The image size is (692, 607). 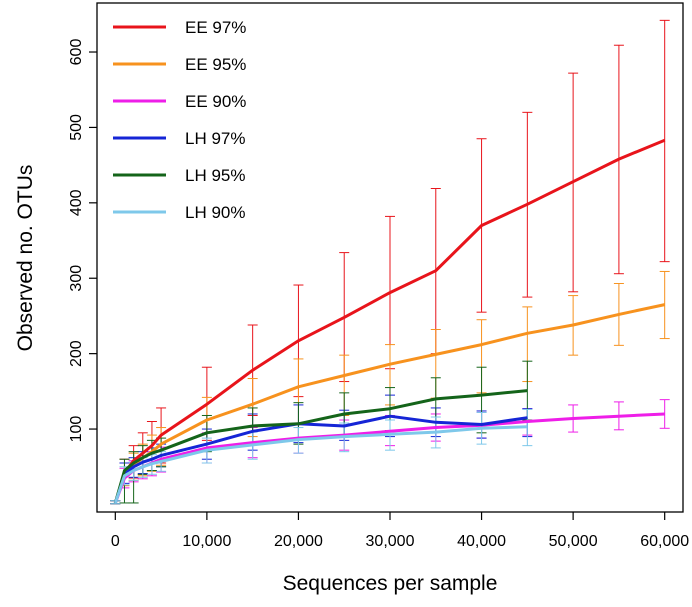 I want to click on legend-label: LH 97%, so click(x=215, y=138).